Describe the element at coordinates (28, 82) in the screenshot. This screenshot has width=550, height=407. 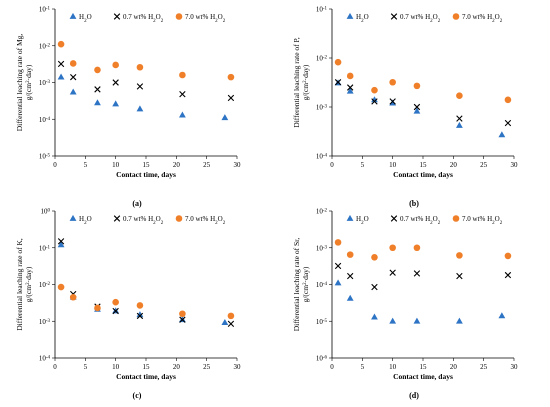
I see `y-axis-label-line2: g/(cm2·day)` at that location.